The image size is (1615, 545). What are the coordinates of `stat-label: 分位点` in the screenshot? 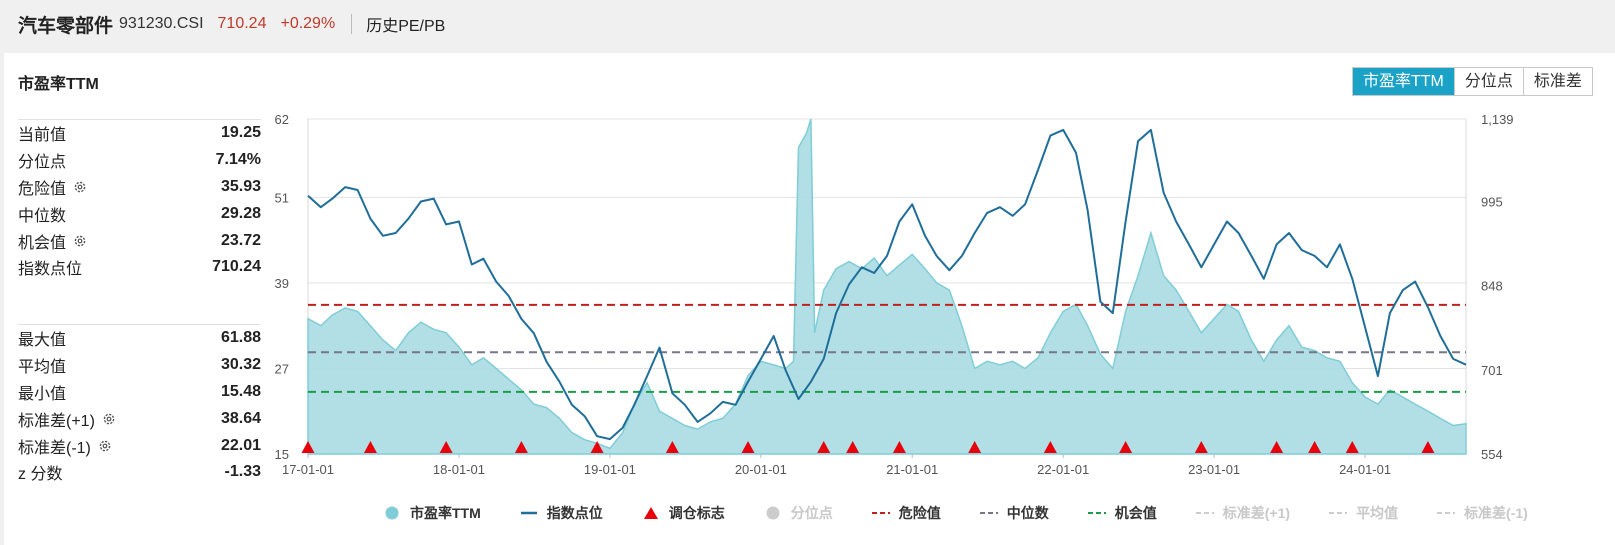 It's located at (42, 160).